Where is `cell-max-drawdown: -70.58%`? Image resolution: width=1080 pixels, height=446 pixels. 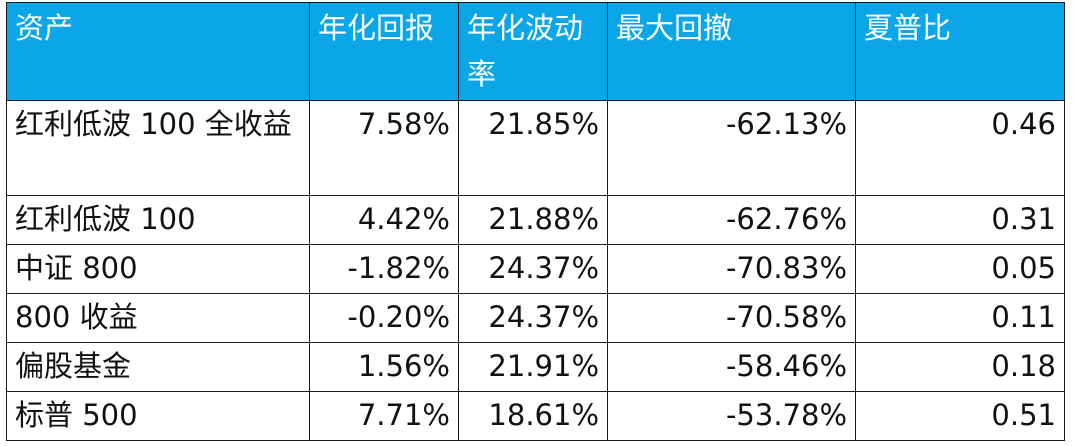 cell-max-drawdown: -70.58% is located at coordinates (731, 318).